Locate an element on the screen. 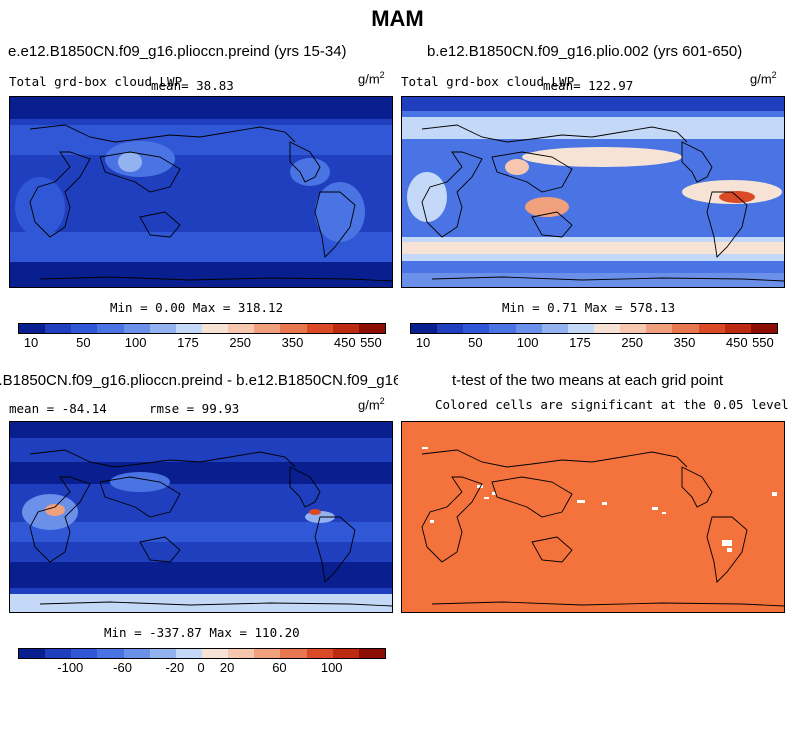 Image resolution: width=795 pixels, height=733 pixels. colorbar-tick-label: 60 is located at coordinates (279, 667).